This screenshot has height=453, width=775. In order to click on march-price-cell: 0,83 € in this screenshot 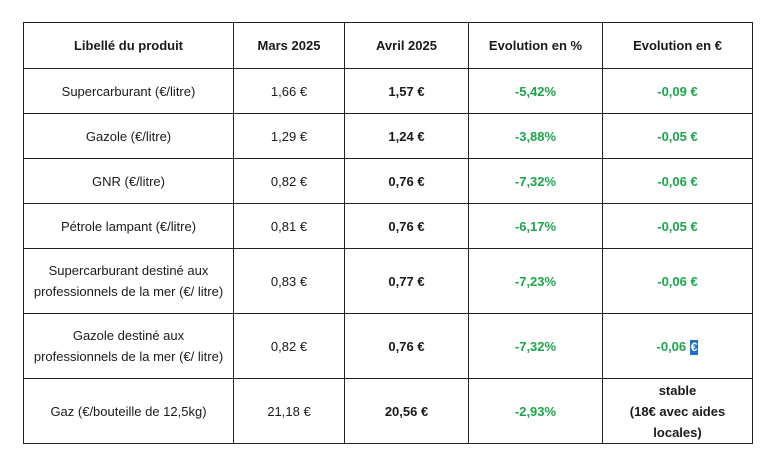, I will do `click(289, 281)`.